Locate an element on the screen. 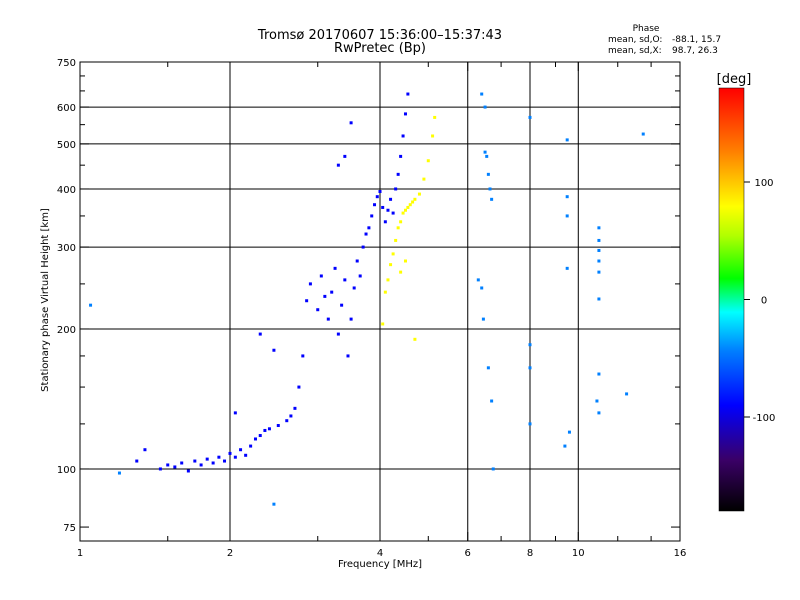 This screenshot has height=600, width=800. chart-subtitle: RwPretec (Bp) is located at coordinates (380, 48).